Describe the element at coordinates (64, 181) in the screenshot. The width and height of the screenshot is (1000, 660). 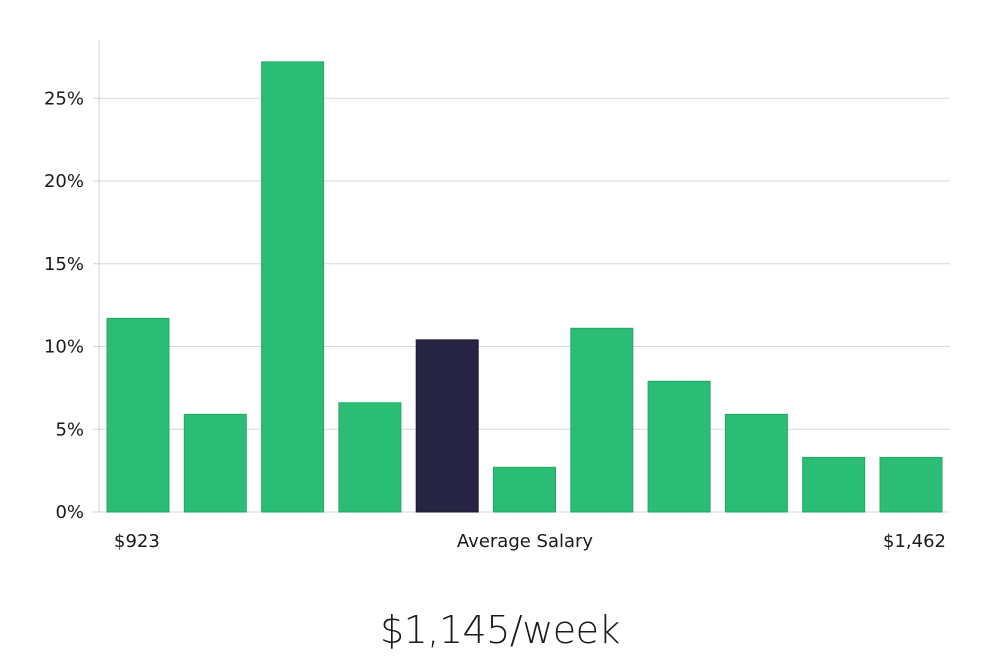
I see `y-tick-label-20: 20%` at that location.